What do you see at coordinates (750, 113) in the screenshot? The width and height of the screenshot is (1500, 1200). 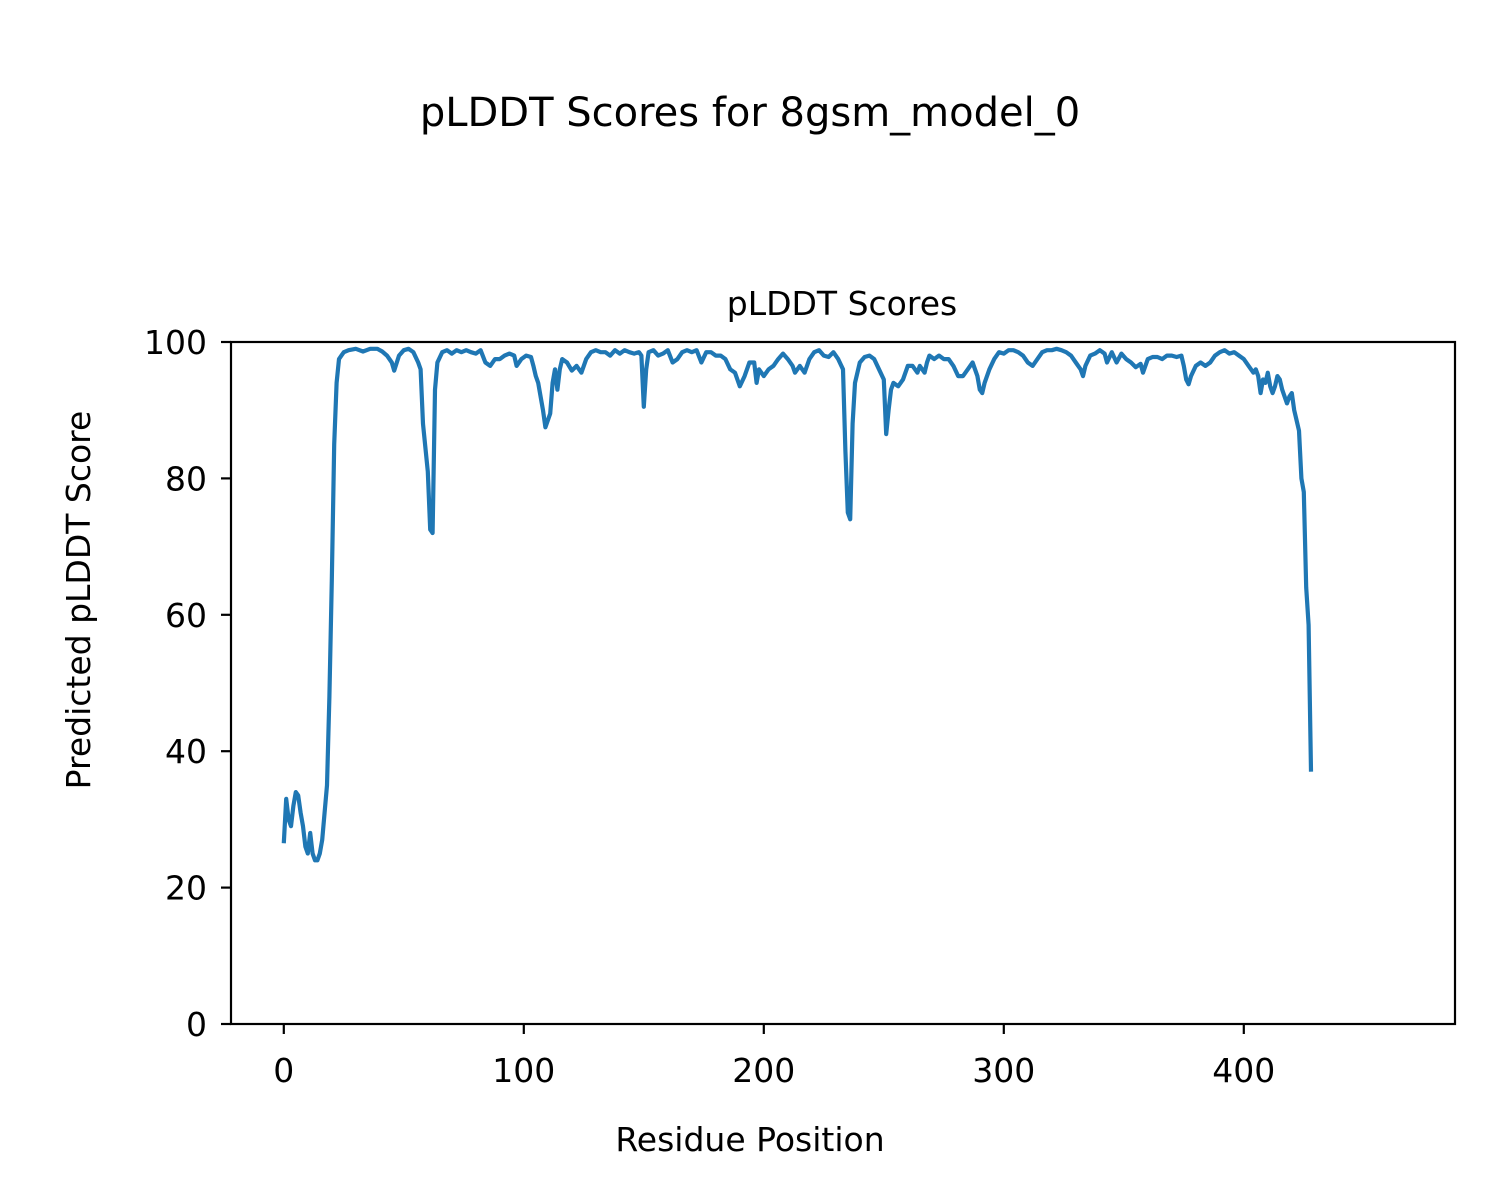 I see `figure-title: pLDDT Scores for 8gsm_model_0` at bounding box center [750, 113].